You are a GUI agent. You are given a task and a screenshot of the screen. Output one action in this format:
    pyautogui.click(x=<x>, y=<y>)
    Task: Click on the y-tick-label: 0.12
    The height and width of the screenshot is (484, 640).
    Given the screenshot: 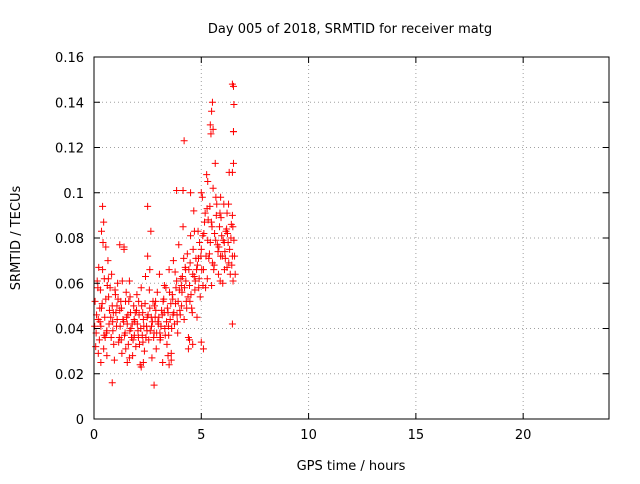 What is the action you would take?
    pyautogui.click(x=69, y=149)
    